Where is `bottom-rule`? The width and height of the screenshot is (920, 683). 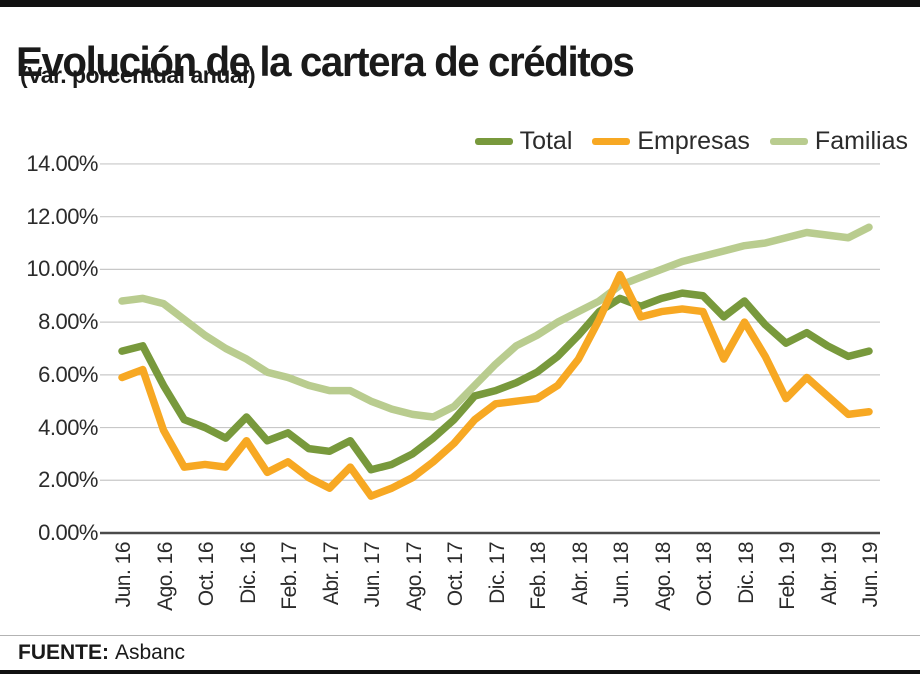
bottom-rule is located at coordinates (460, 672).